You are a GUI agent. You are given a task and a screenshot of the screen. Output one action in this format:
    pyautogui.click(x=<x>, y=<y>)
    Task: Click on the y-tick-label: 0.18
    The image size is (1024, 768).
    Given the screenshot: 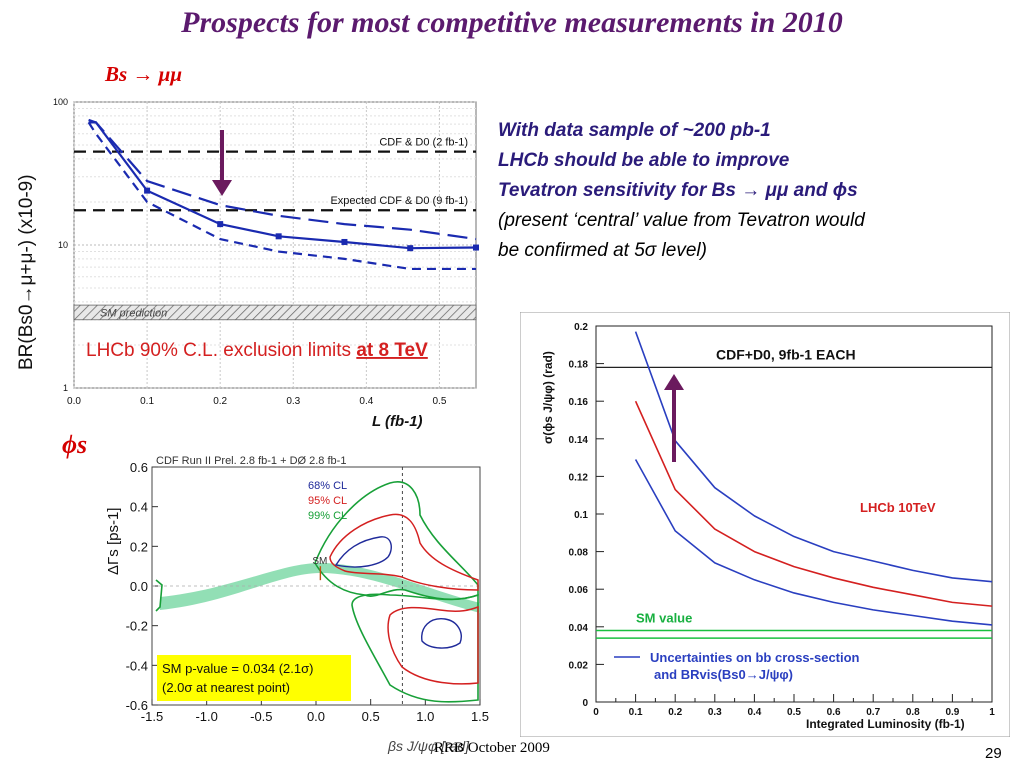 What is the action you would take?
    pyautogui.click(x=579, y=365)
    